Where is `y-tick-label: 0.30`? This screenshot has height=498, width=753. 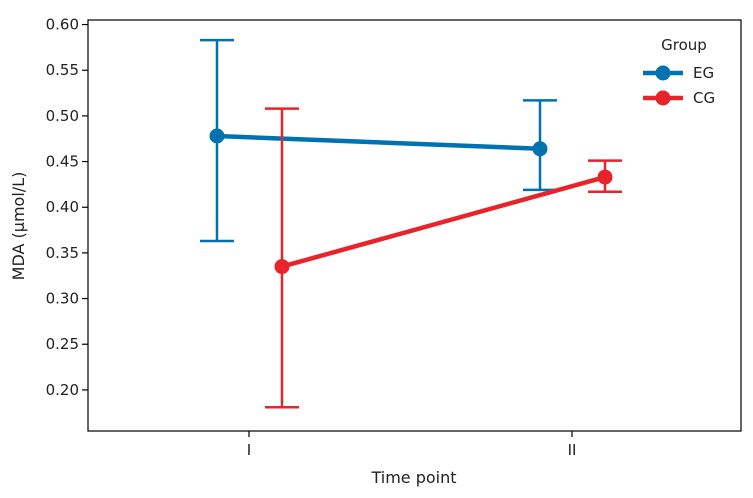 y-tick-label: 0.30 is located at coordinates (62, 299).